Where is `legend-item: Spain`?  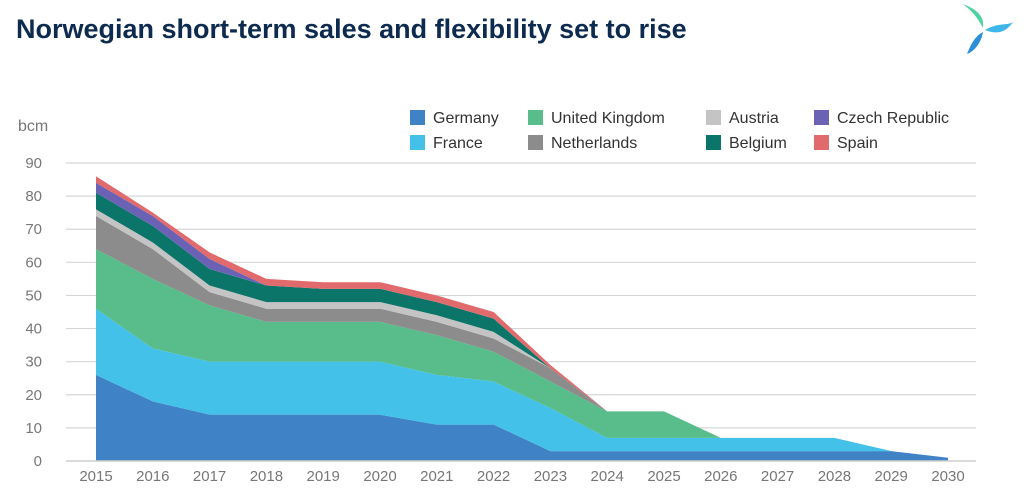
legend-item: Spain is located at coordinates (846, 143).